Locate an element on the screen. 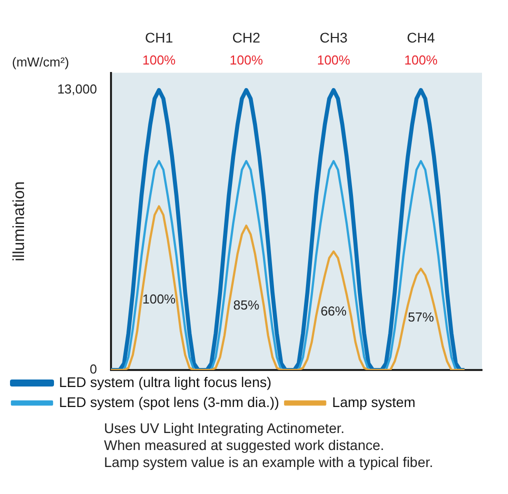 Image resolution: width=508 pixels, height=494 pixels. y-tick-label: 13,000 is located at coordinates (77, 89).